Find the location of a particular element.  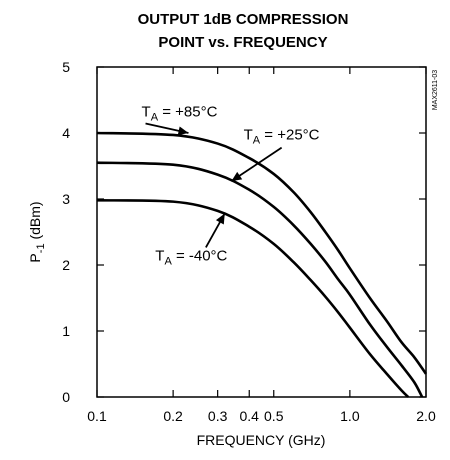

x-tick-label: 0.1 is located at coordinates (97, 416).